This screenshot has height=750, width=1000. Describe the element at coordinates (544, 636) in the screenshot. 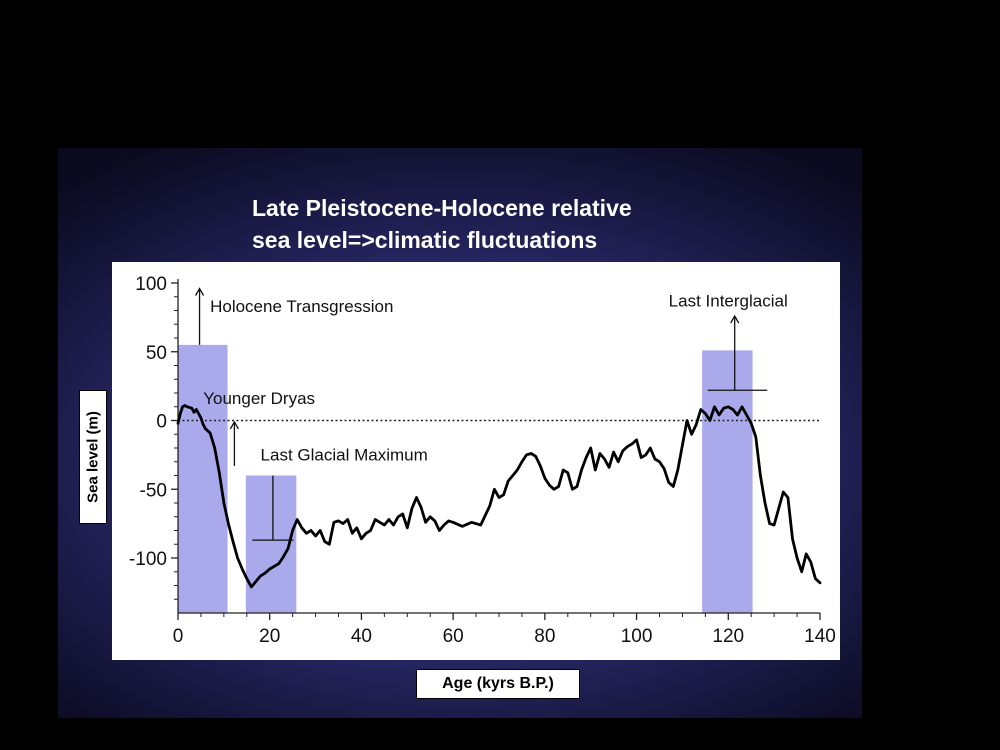

I see `x-tick-label-80: 80` at that location.